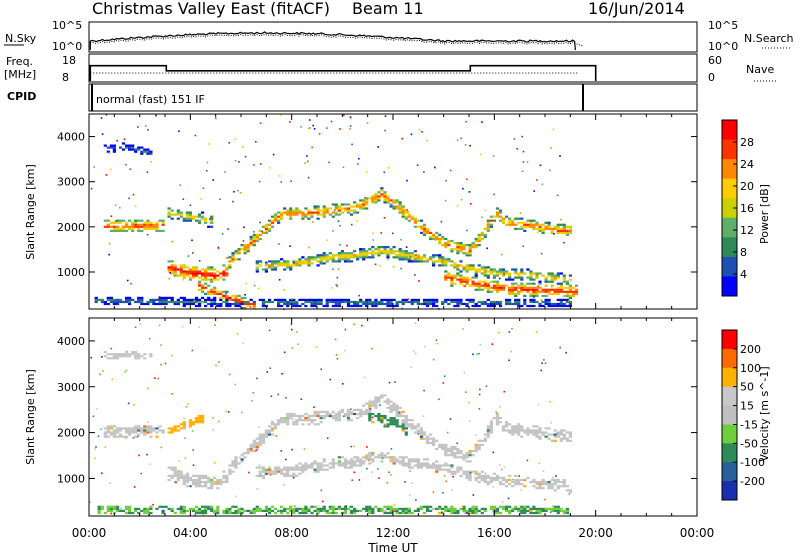 This screenshot has width=800, height=554. Describe the element at coordinates (21, 96) in the screenshot. I see `cpid-label: CPID` at that location.